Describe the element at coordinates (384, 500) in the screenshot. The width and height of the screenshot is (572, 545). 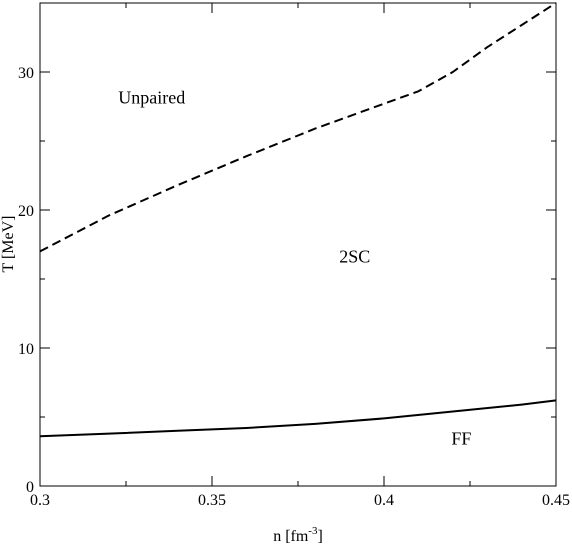
I see `x-tick-label: 0.4` at that location.